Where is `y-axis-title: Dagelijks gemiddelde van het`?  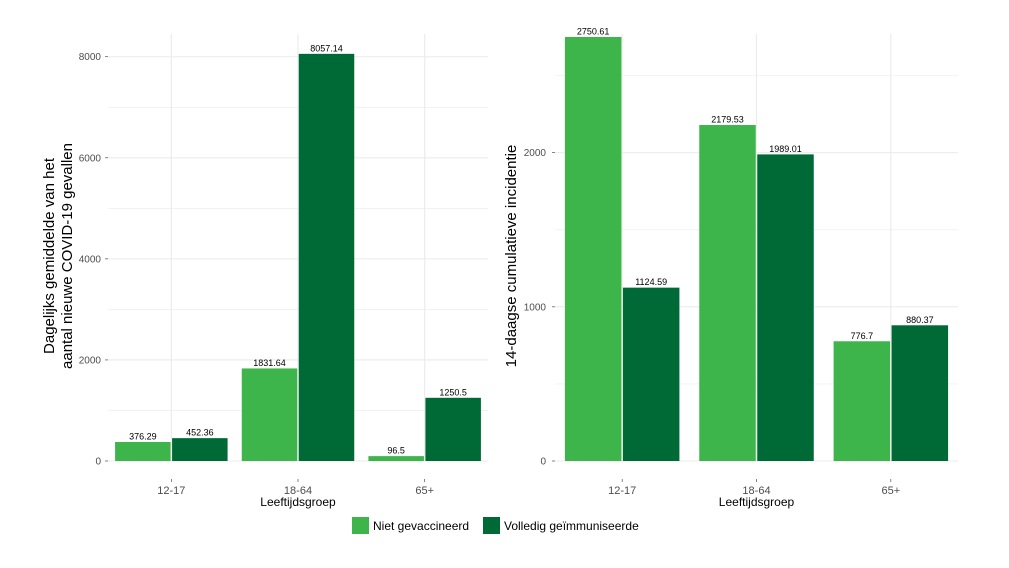
y-axis-title: Dagelijks gemiddelde van het is located at coordinates (49, 255).